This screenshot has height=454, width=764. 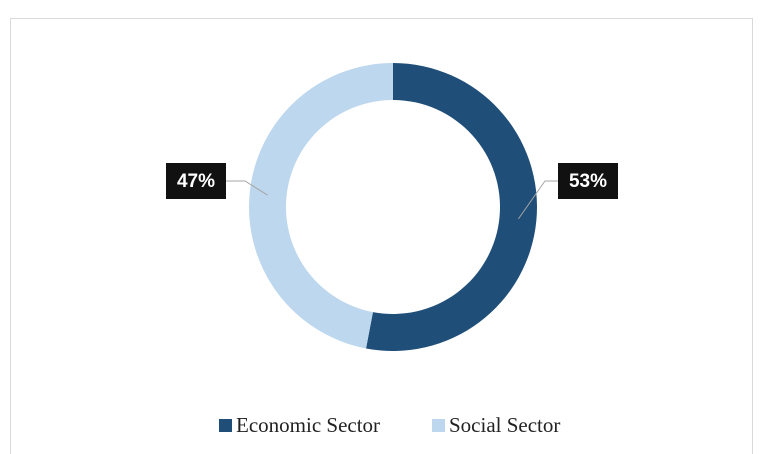 What do you see at coordinates (308, 425) in the screenshot?
I see `legend-label: Economic Sector` at bounding box center [308, 425].